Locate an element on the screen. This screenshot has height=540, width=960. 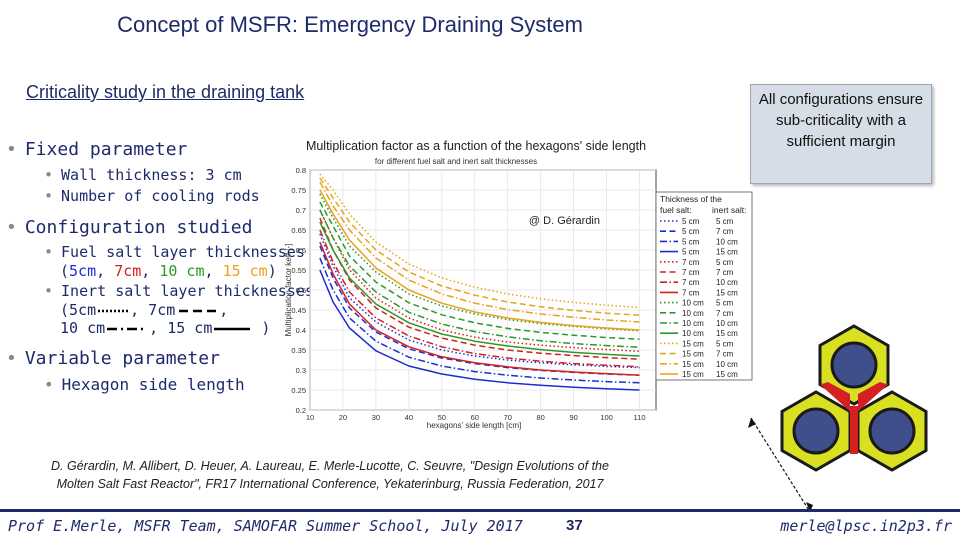
series-lines is located at coordinates (479, 282).